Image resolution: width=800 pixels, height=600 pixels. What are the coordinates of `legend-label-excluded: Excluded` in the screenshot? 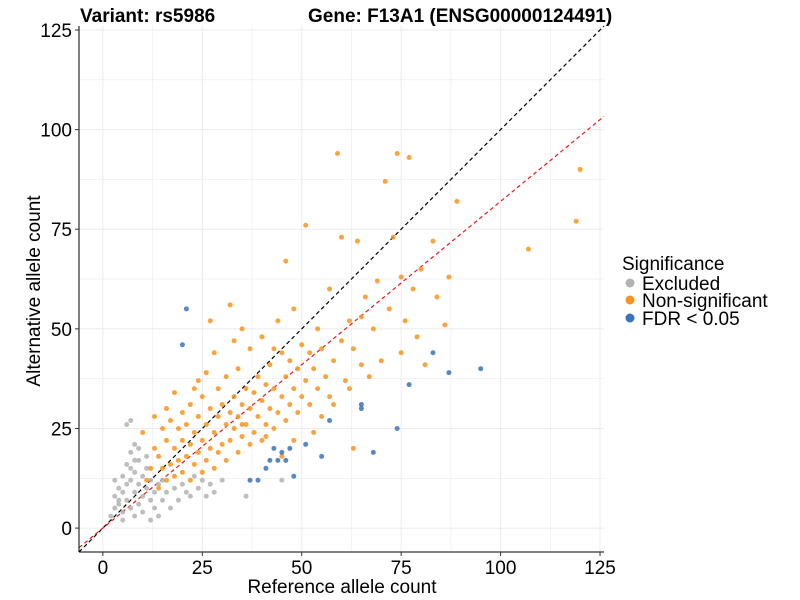 It's located at (681, 284).